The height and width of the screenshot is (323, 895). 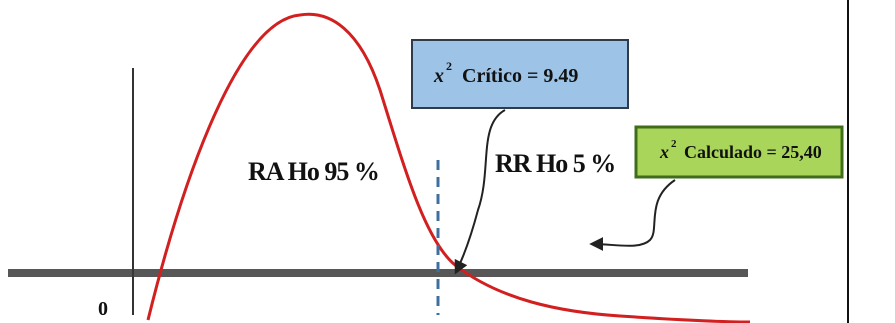 I want to click on critical-symbol: x, so click(x=438, y=76).